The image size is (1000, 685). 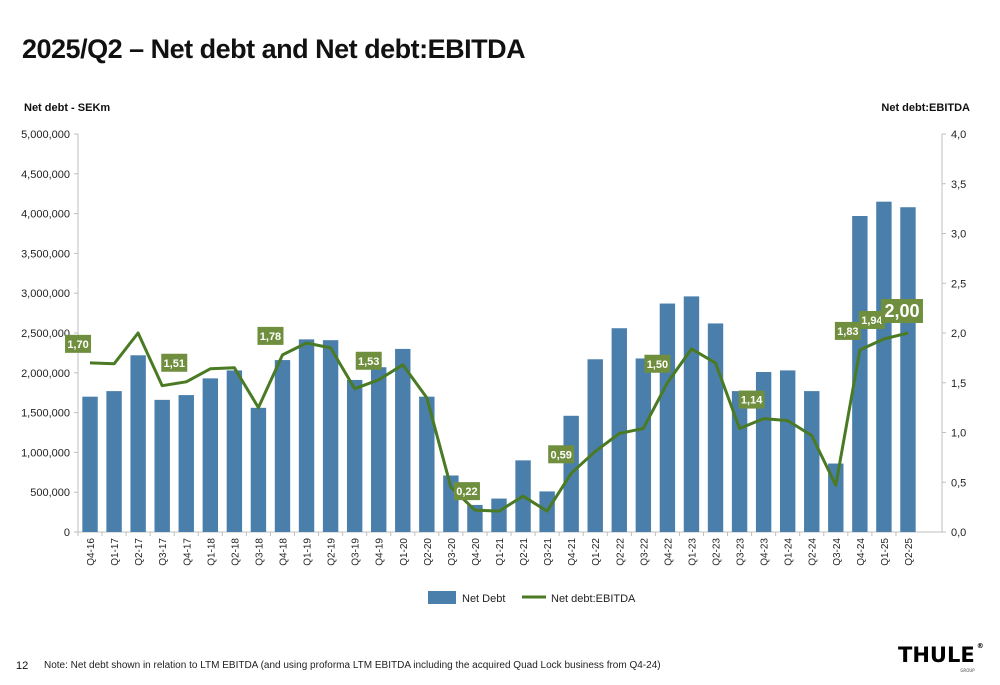 I want to click on legend-label-ratio: Net debt:EBITDA, so click(x=593, y=599).